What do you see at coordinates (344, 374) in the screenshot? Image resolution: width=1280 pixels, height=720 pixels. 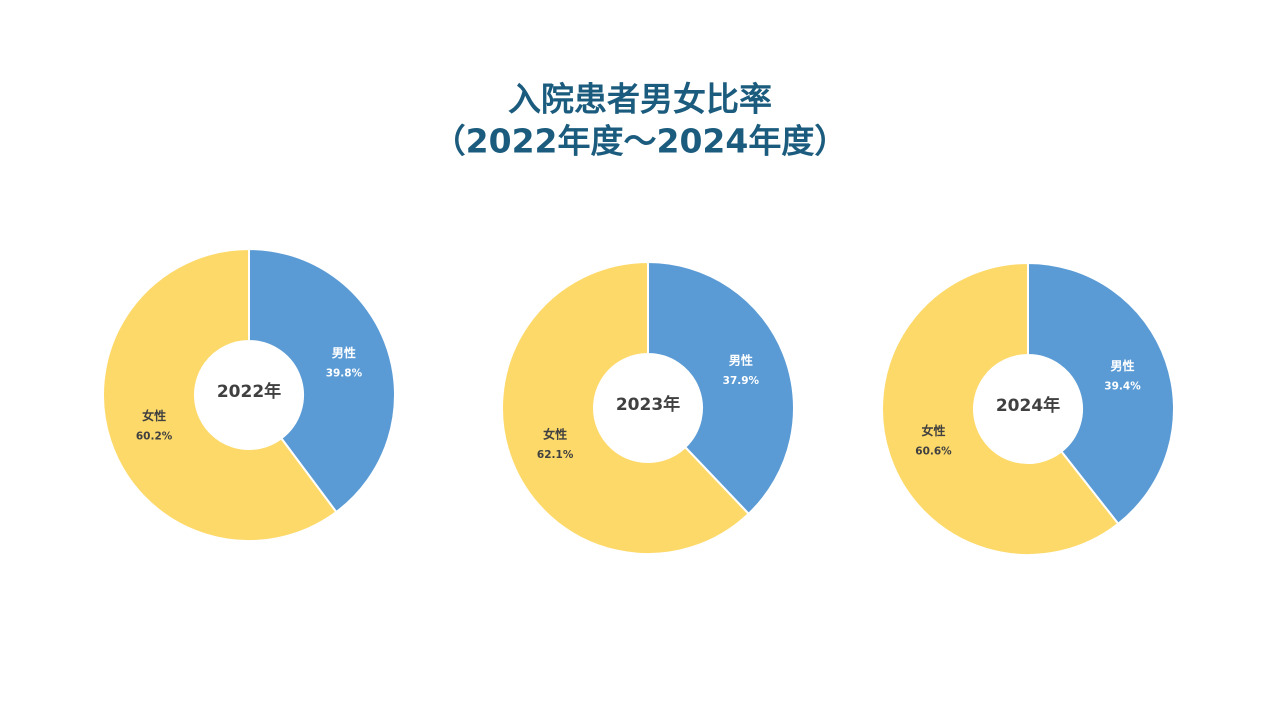 I see `segment-value: 39.8%` at bounding box center [344, 374].